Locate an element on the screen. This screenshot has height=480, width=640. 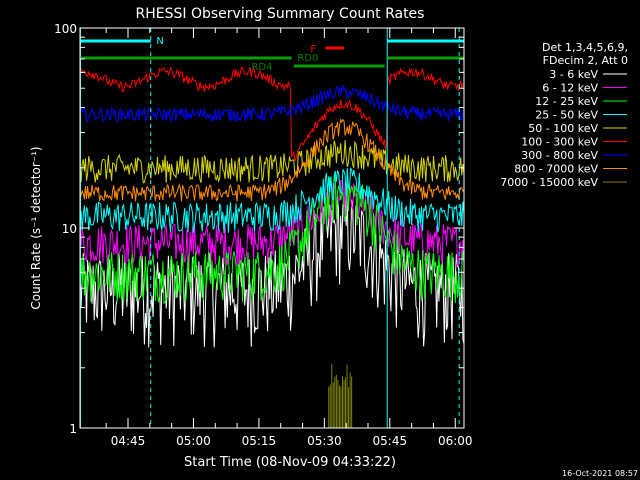
x-tick-label: 05:45 is located at coordinates (390, 441).